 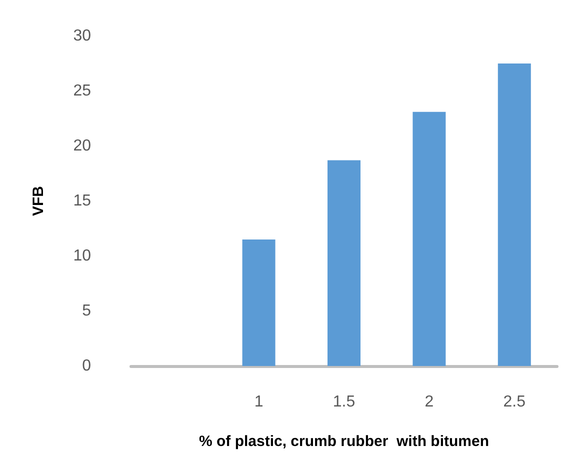 What do you see at coordinates (429, 402) in the screenshot?
I see `x-tick-label: 2` at bounding box center [429, 402].